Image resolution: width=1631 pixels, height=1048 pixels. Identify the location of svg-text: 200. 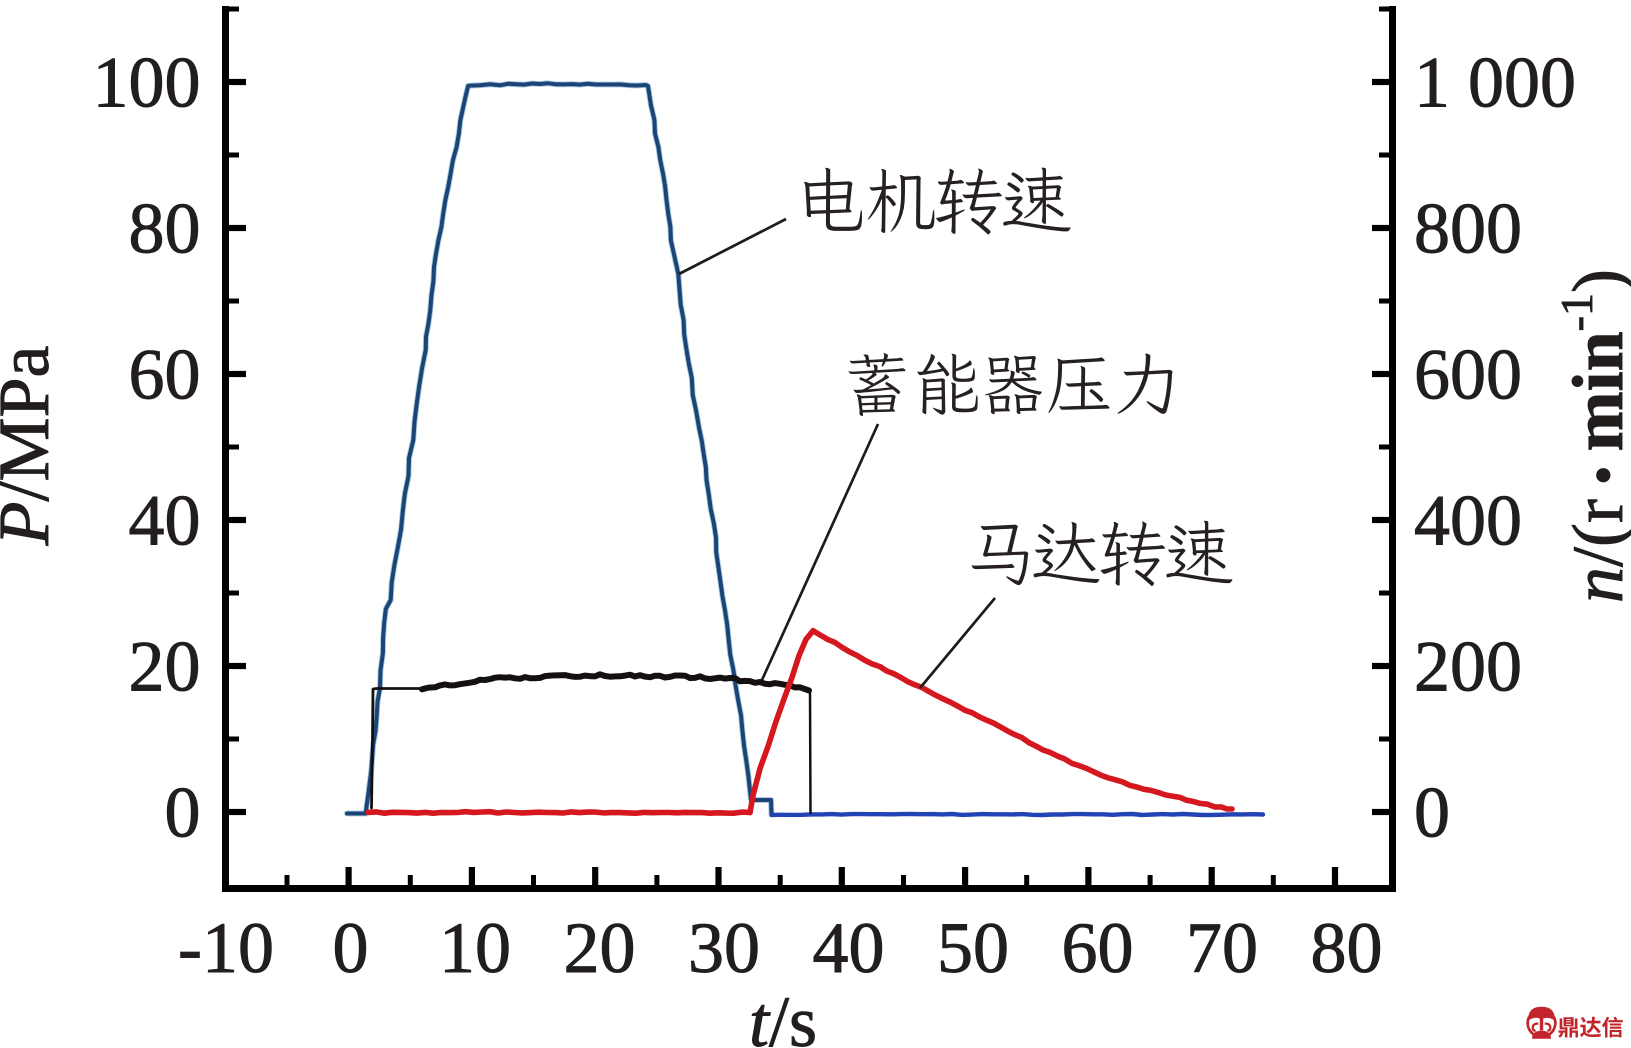
(1468, 667).